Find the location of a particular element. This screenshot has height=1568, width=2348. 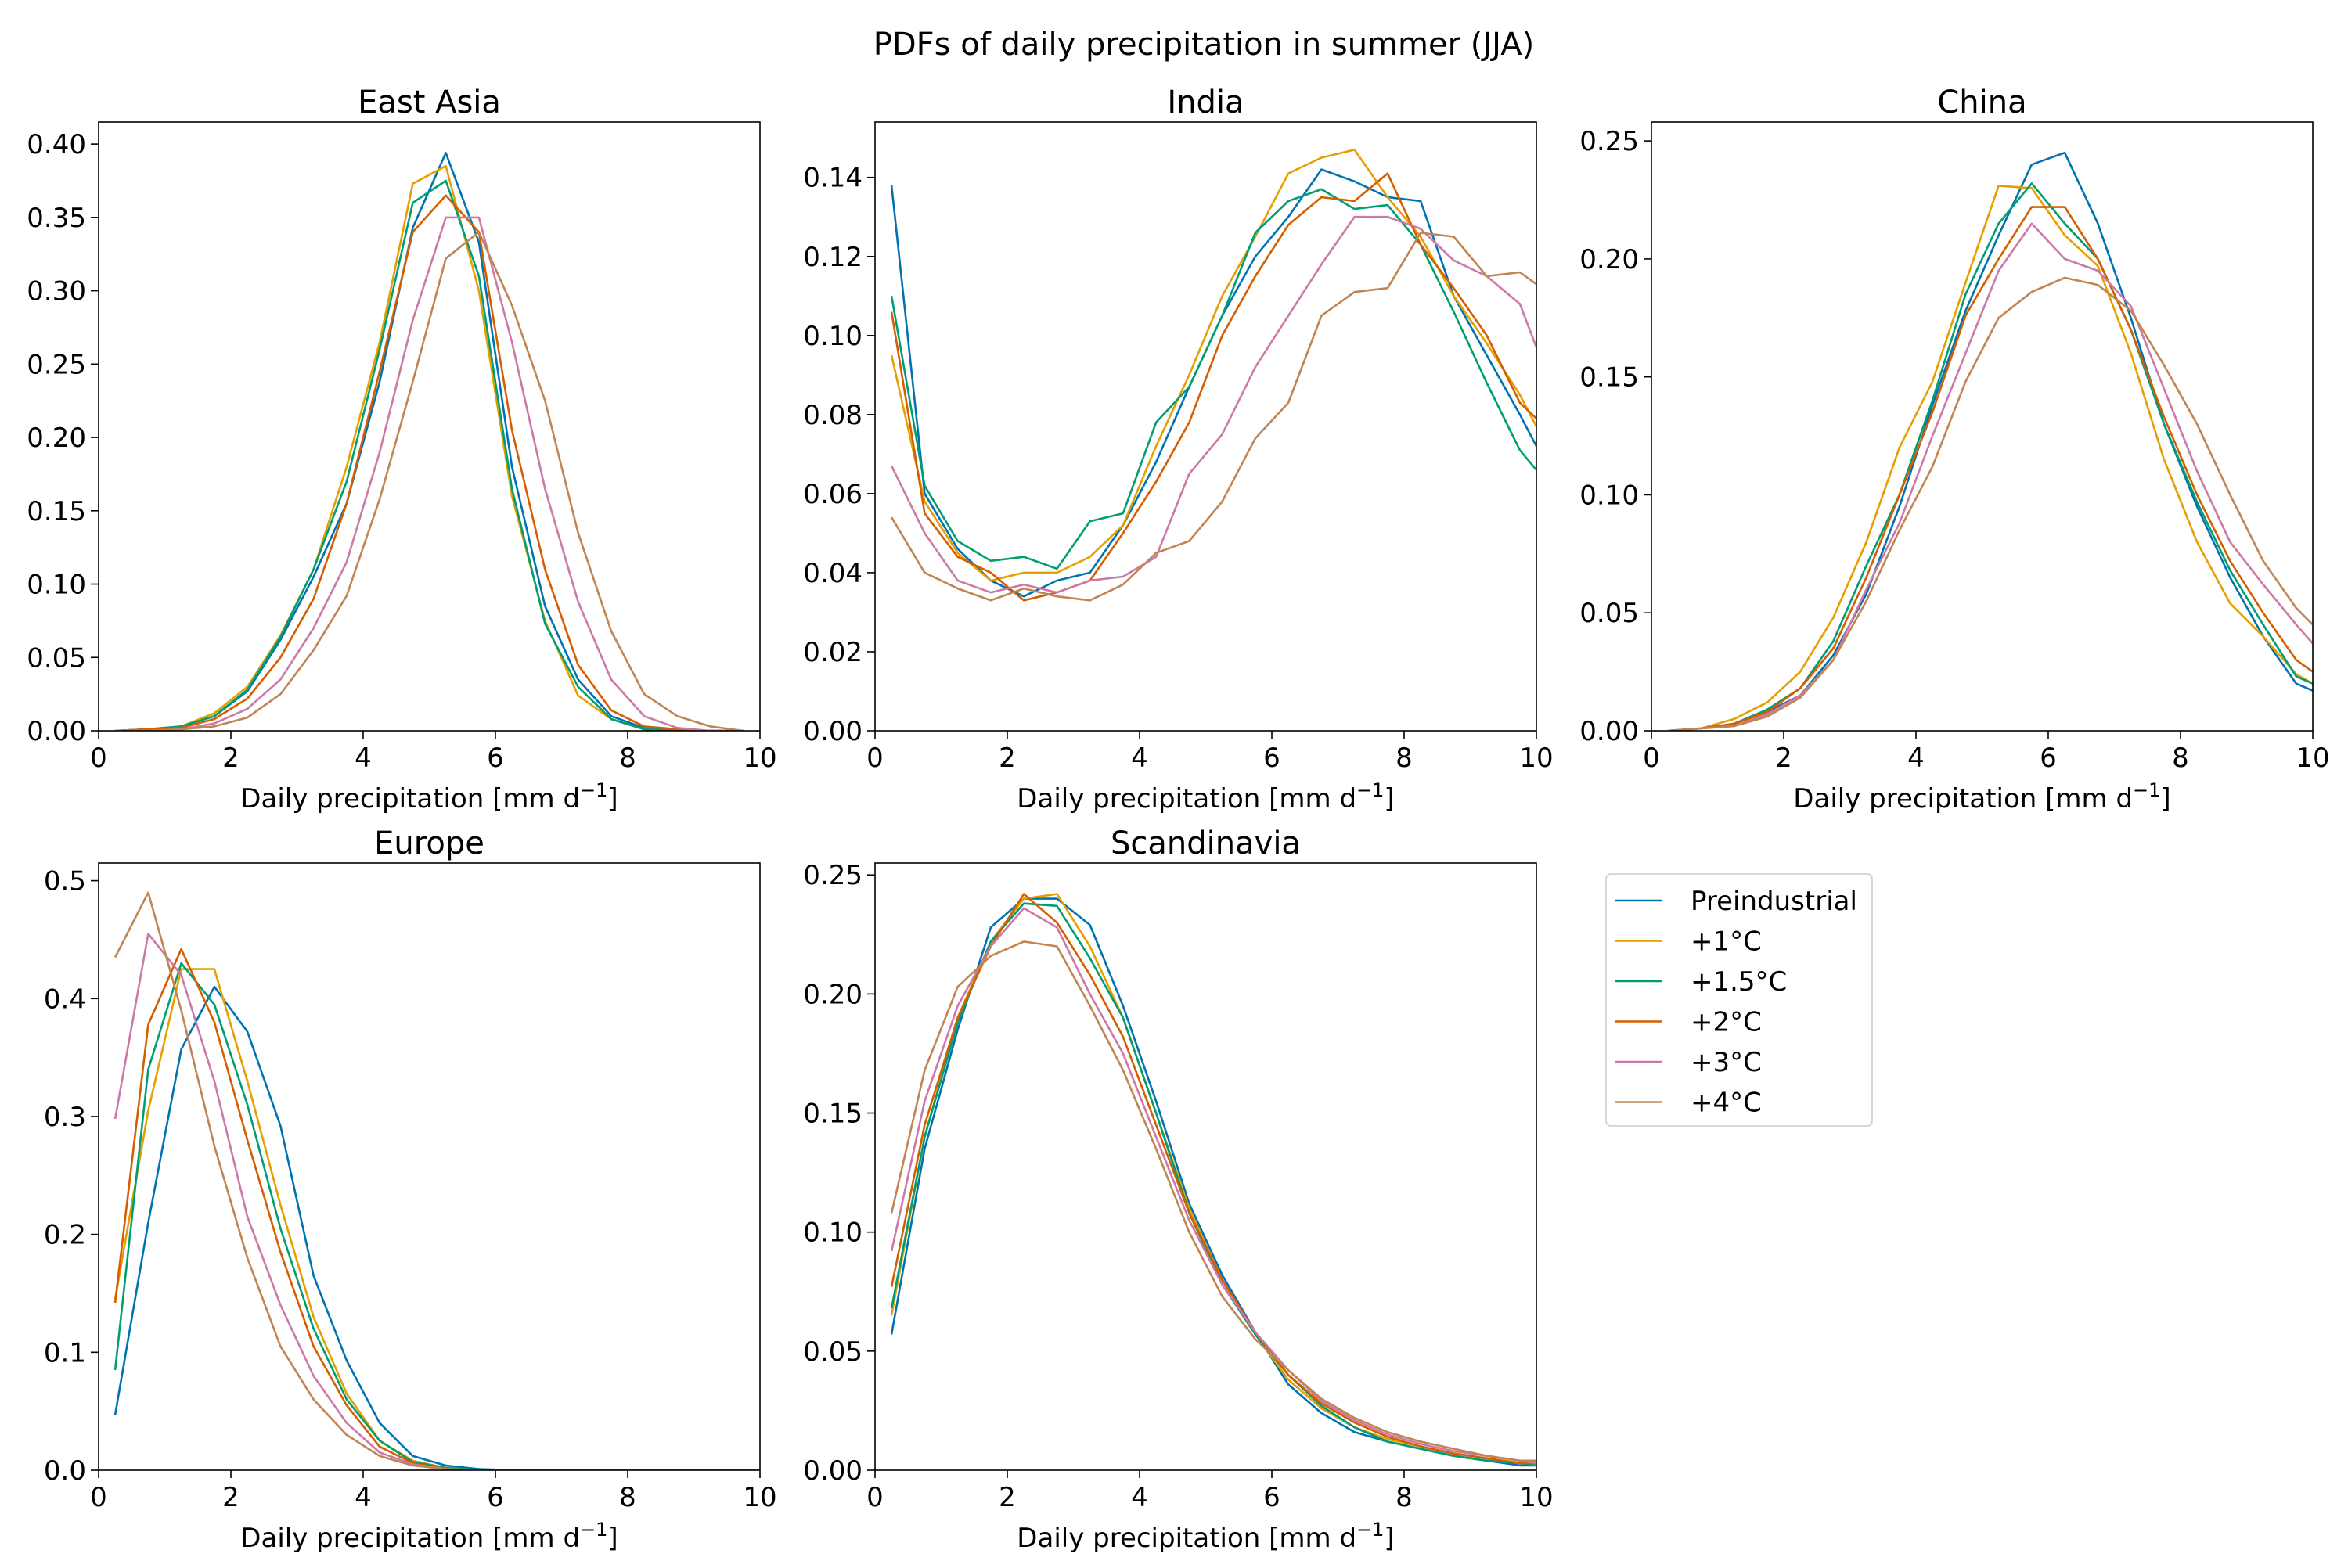

legend-entry-preindustrial: Preindustrial is located at coordinates (1736, 902).